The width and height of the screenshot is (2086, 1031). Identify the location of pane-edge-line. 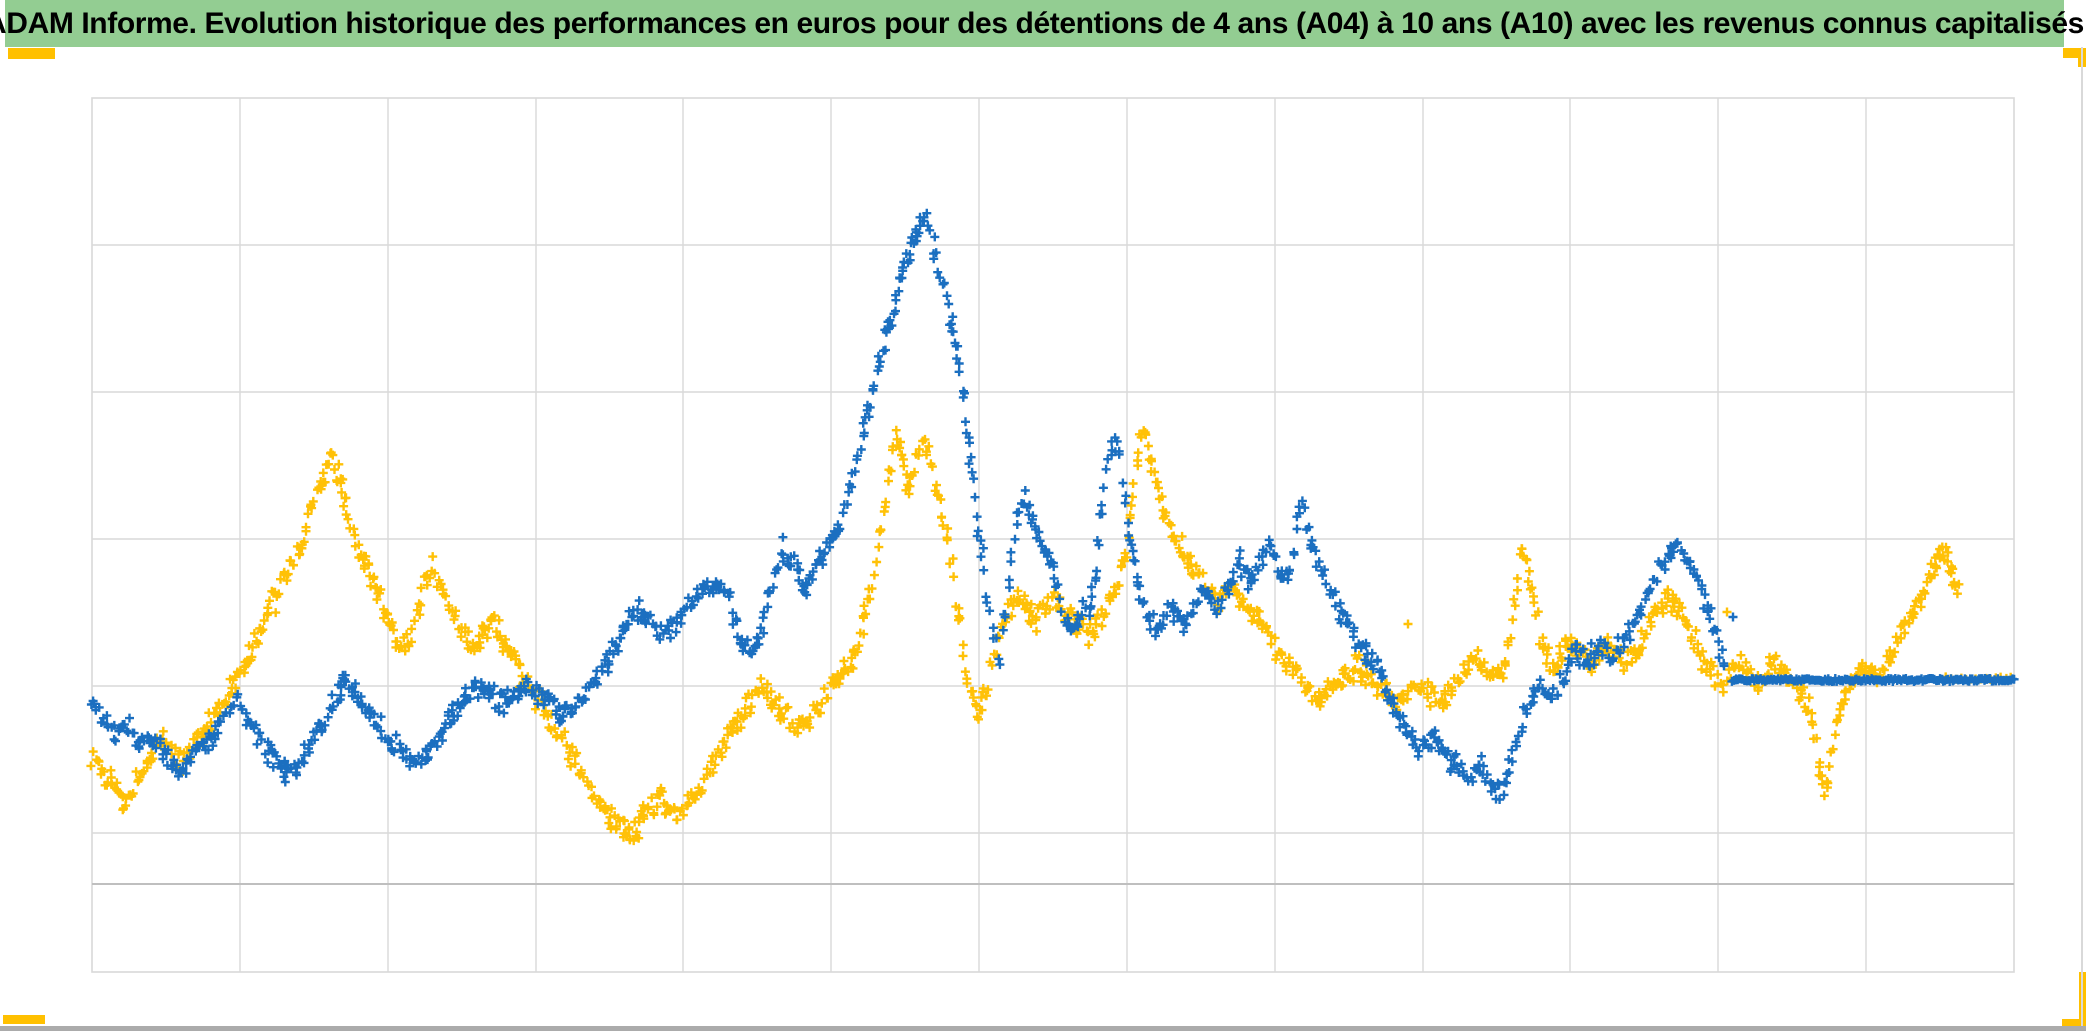
(2082, 537).